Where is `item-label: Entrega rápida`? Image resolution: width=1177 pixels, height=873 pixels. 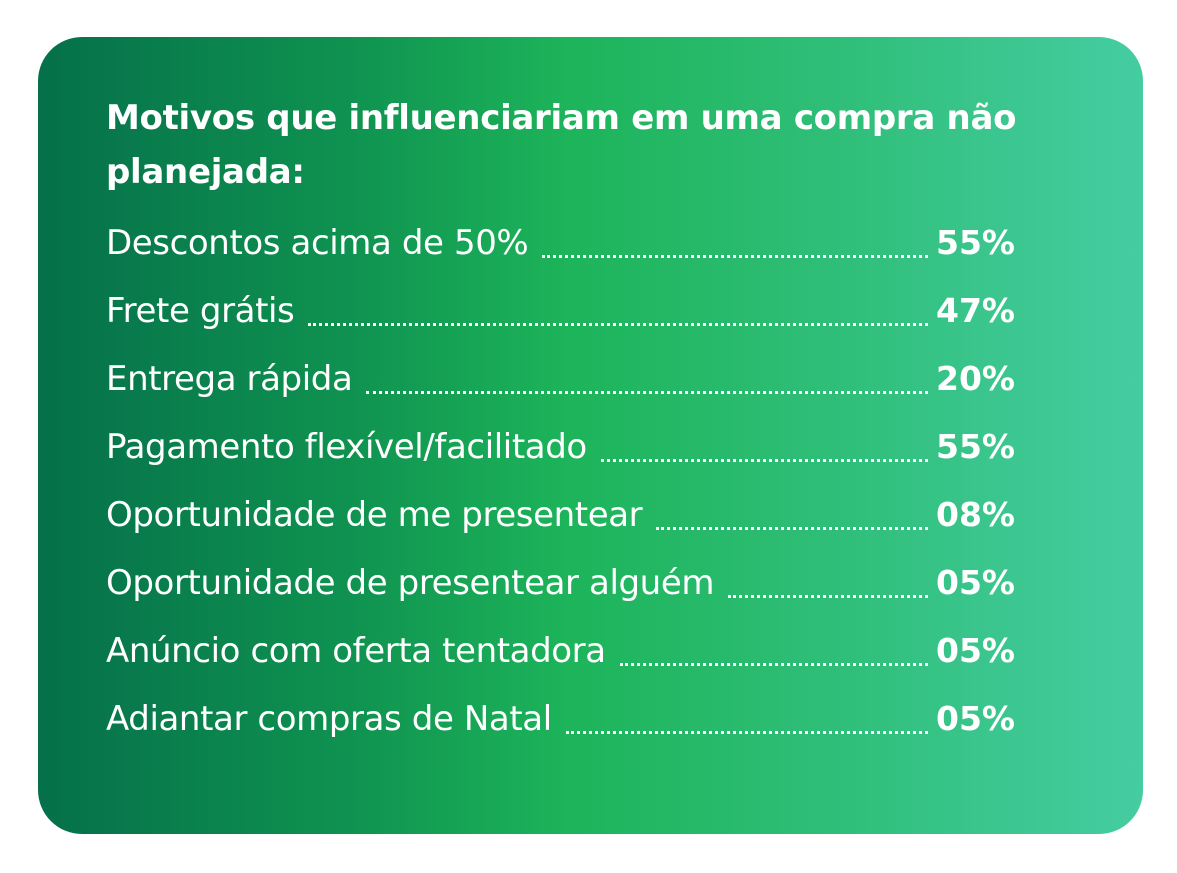 item-label: Entrega rápida is located at coordinates (229, 379).